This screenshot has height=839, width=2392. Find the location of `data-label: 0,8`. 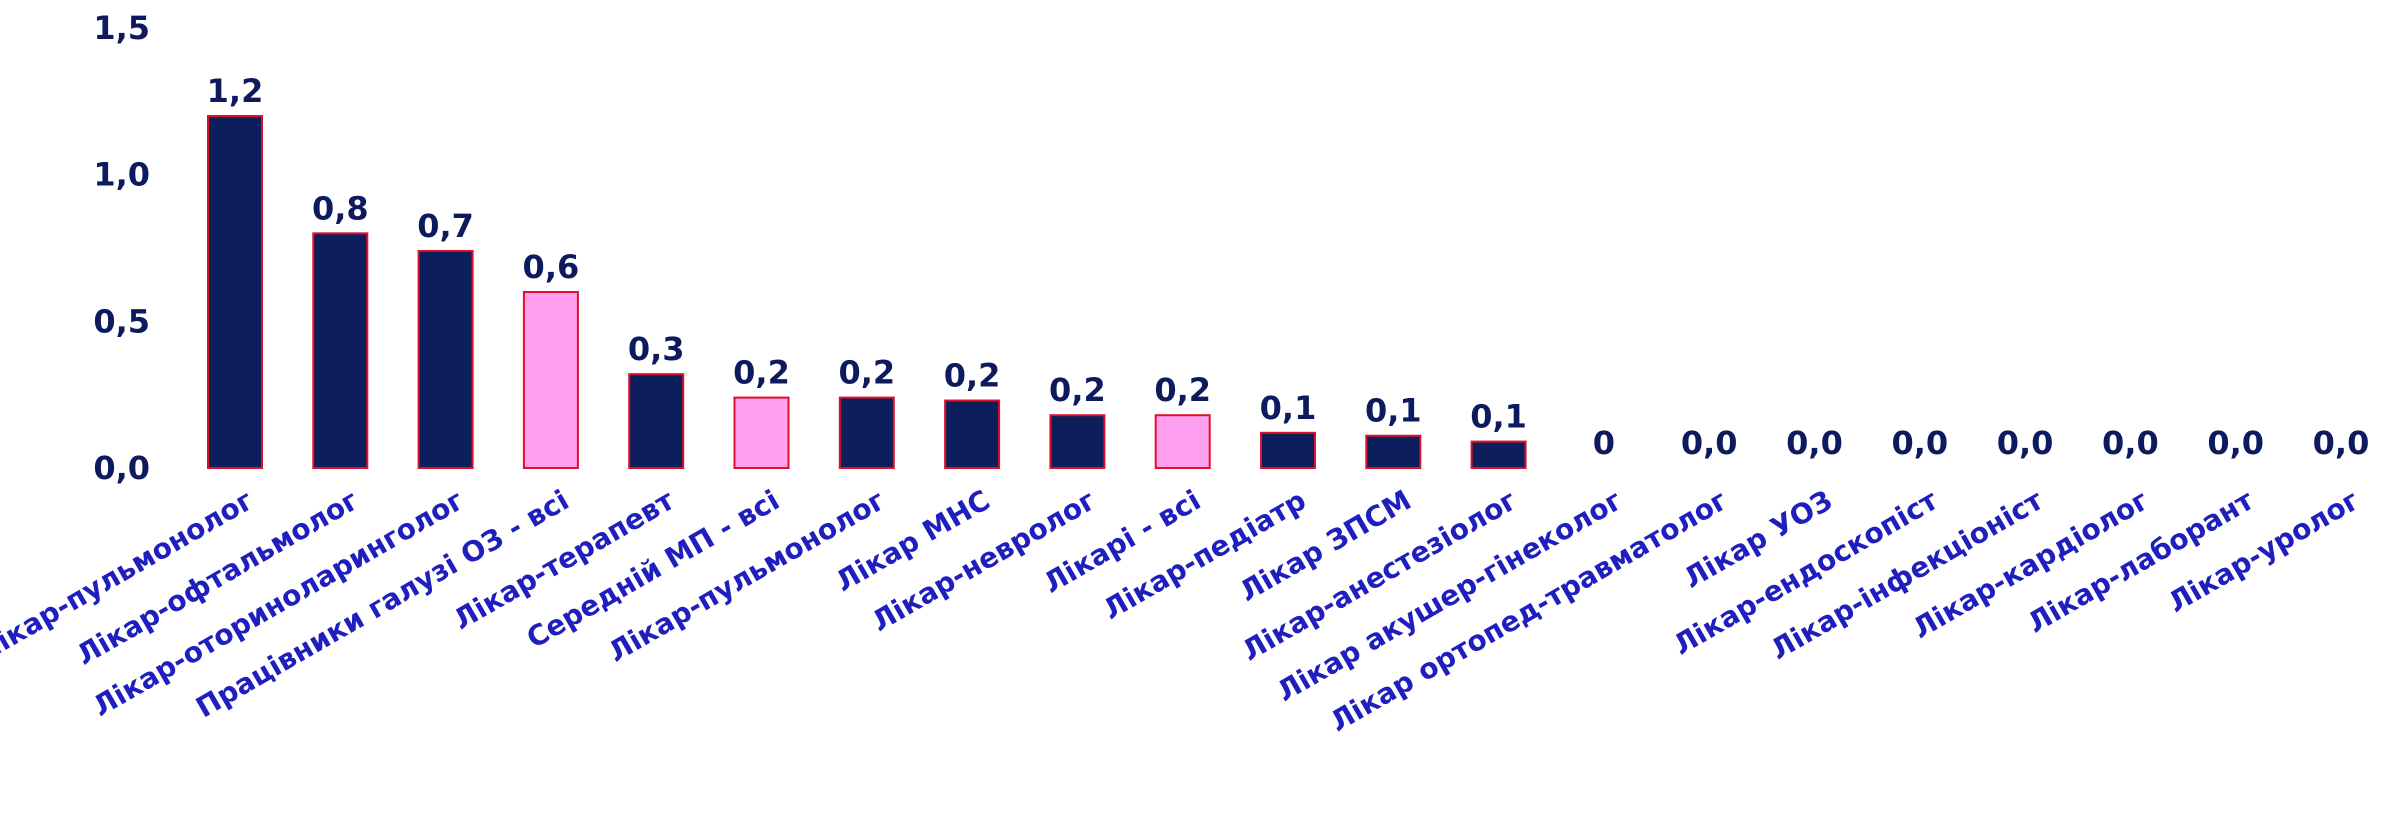

data-label: 0,8 is located at coordinates (340, 208).